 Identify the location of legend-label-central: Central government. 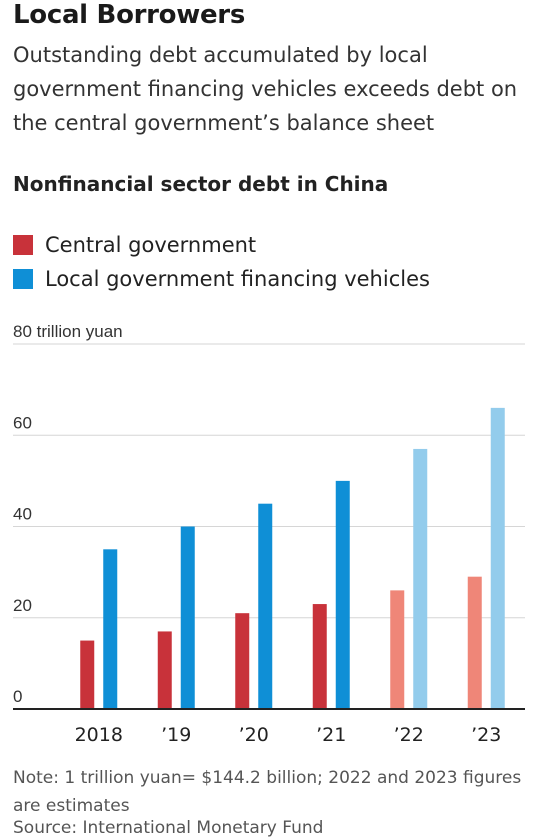
(151, 245).